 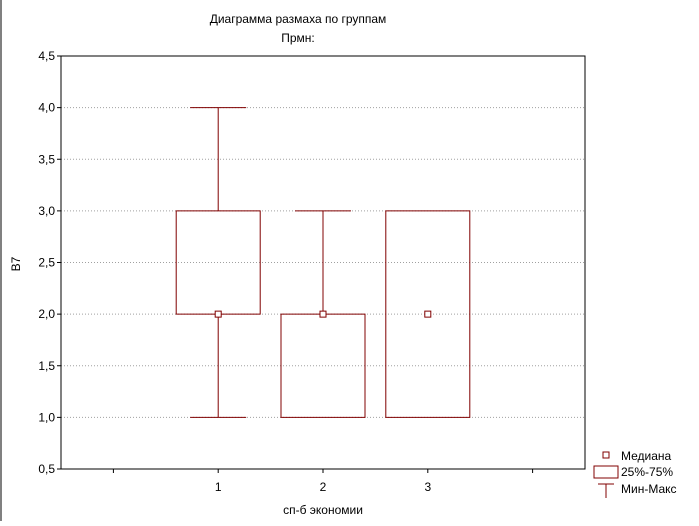 I want to click on y-tick-label: 1,5, so click(x=46, y=366).